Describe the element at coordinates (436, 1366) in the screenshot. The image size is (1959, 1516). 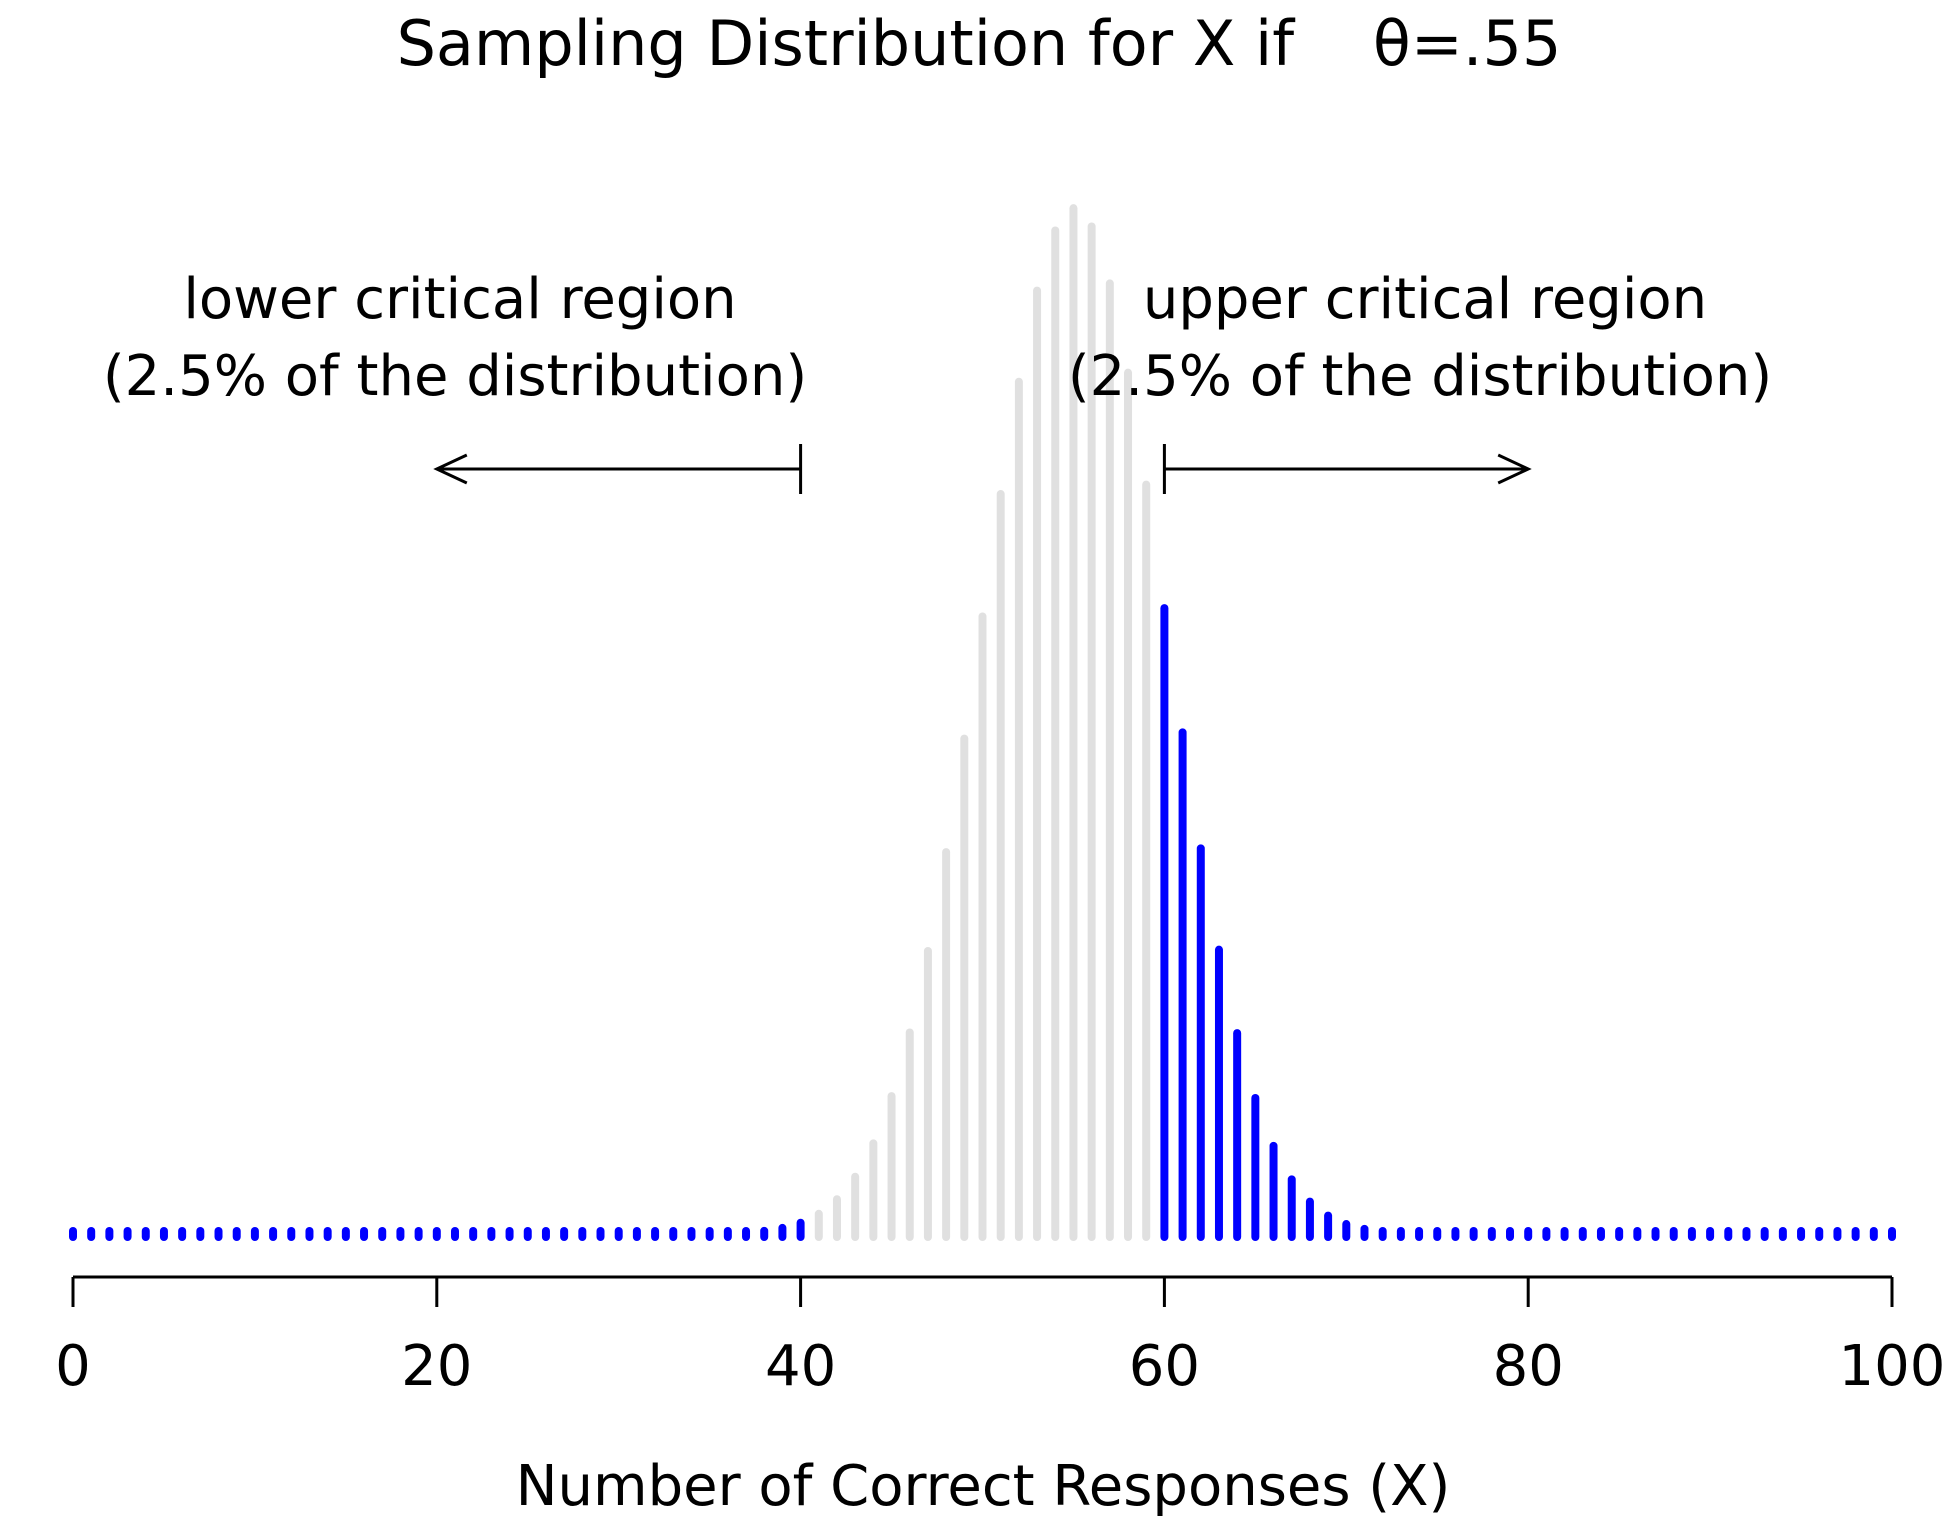
I see `x-tick-label: 20` at that location.